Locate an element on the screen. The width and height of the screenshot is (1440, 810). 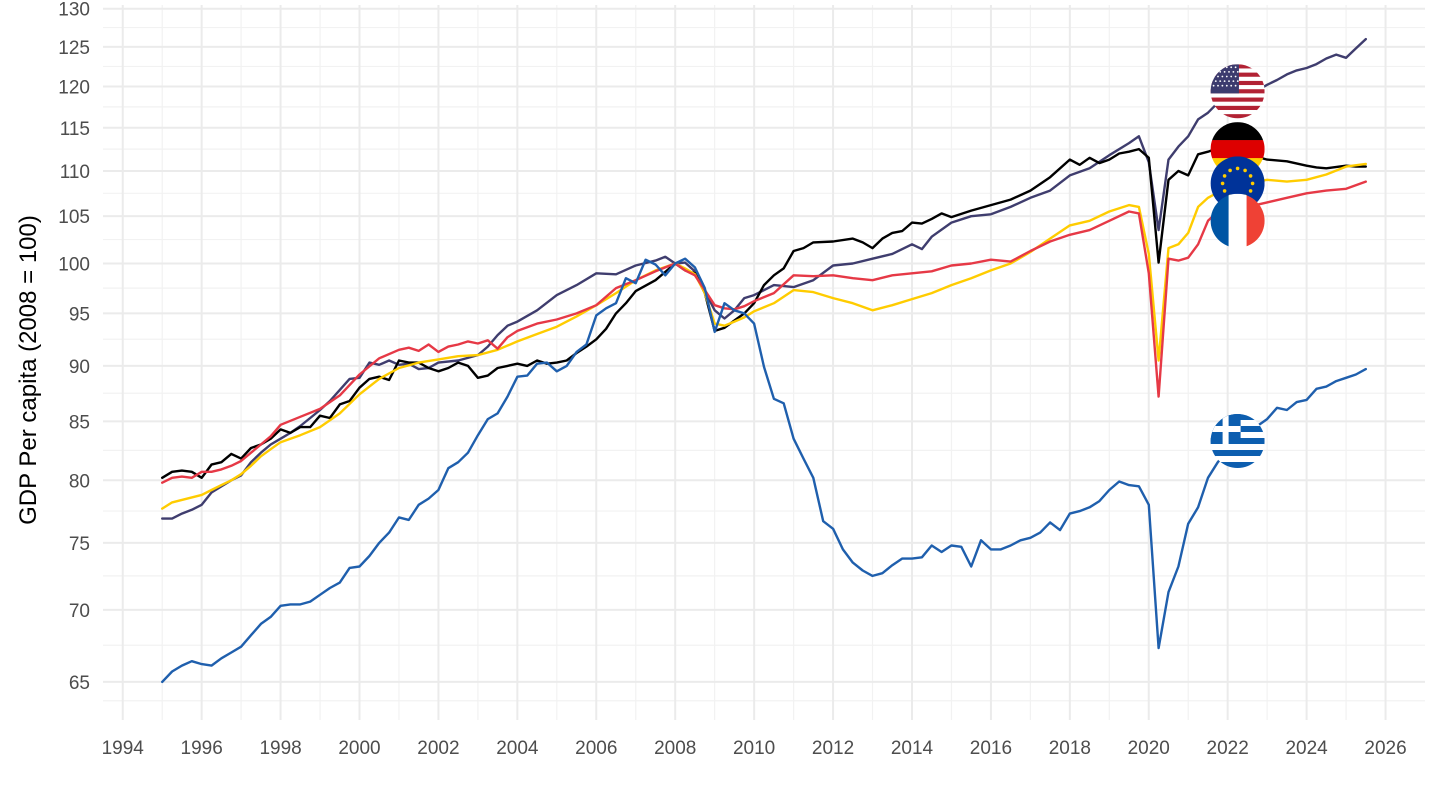
france-flag-icon is located at coordinates (1237, 220).